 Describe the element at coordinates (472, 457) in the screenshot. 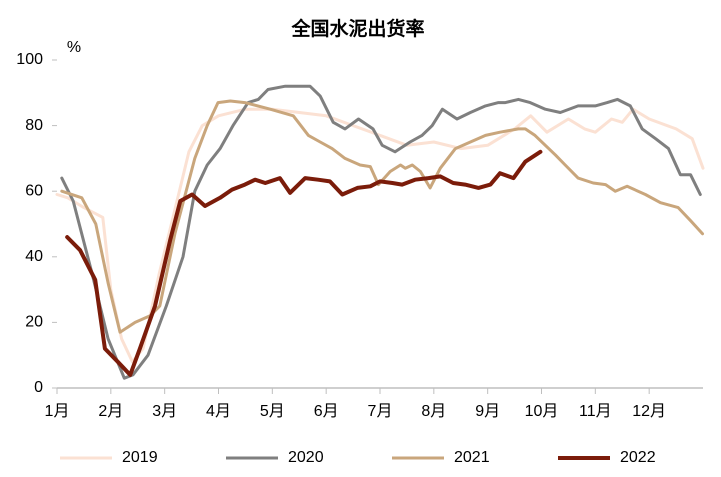

I see `legend-label: 2021` at that location.